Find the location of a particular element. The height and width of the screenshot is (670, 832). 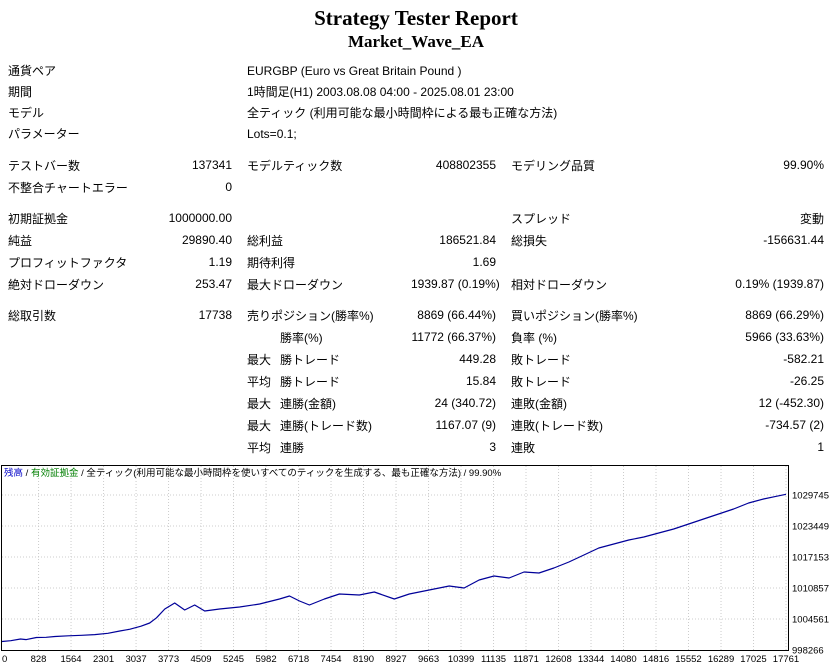

stat-value: -582.21 is located at coordinates (803, 359).